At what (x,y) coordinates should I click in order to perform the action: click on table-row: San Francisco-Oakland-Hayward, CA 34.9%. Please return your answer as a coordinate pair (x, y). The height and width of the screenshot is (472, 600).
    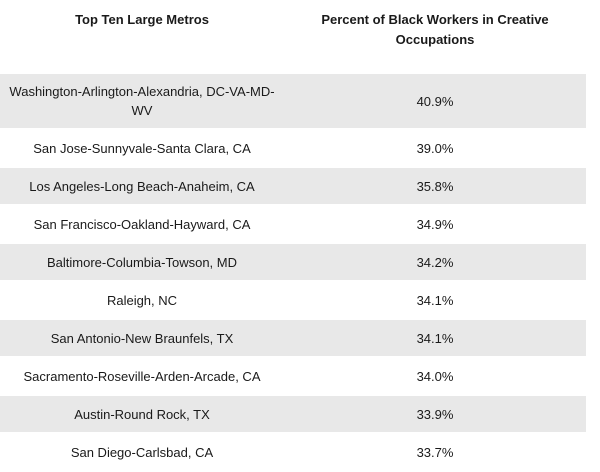
    Looking at the image, I should click on (293, 224).